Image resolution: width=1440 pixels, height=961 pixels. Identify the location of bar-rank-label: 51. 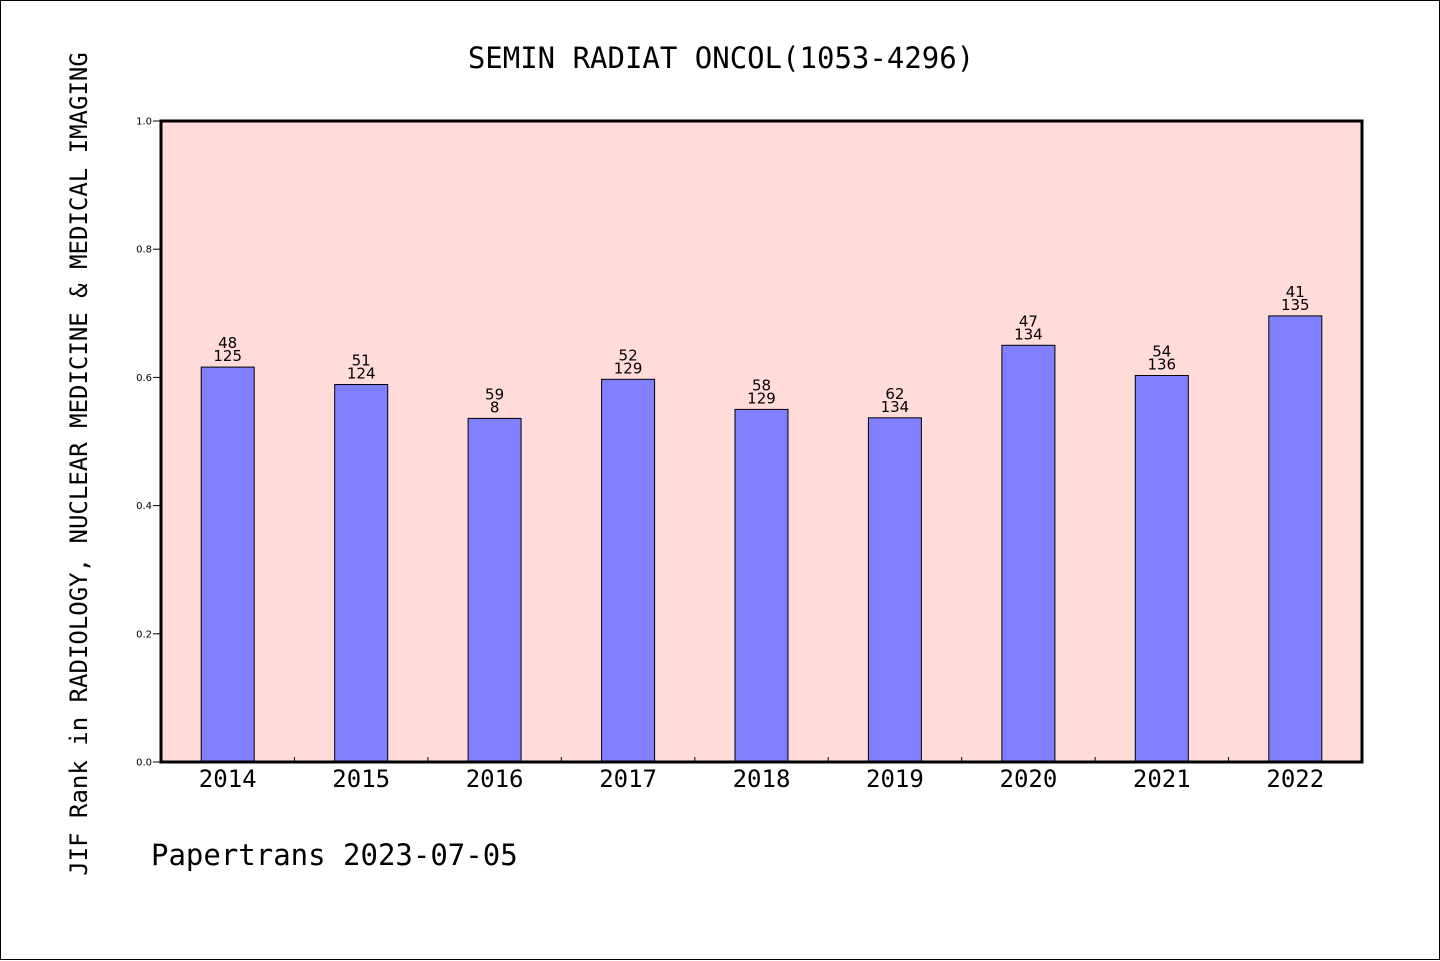
(361, 361).